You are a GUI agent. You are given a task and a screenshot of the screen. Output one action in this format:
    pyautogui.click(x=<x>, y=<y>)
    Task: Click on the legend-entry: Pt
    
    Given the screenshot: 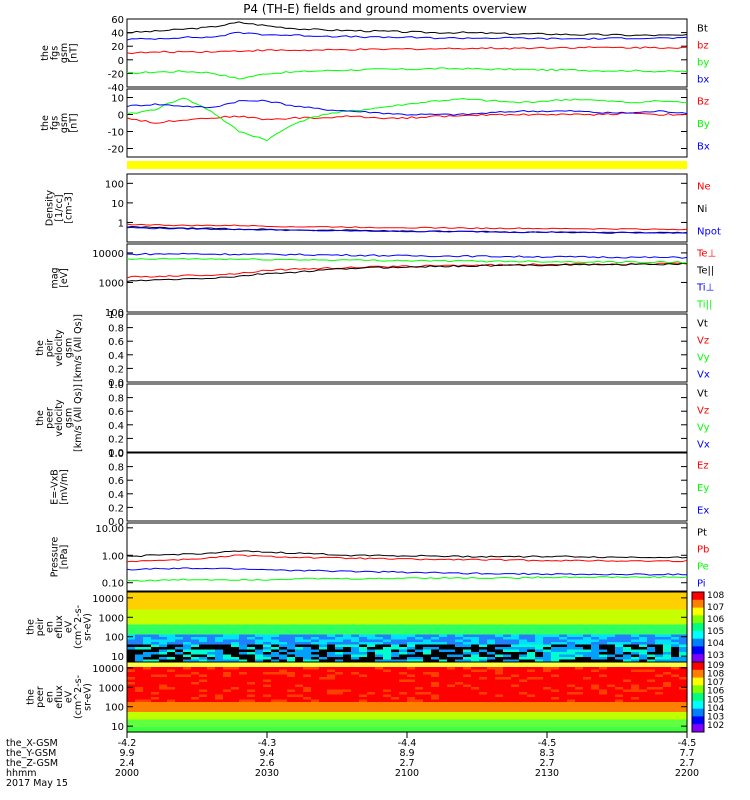 What is the action you would take?
    pyautogui.click(x=702, y=533)
    